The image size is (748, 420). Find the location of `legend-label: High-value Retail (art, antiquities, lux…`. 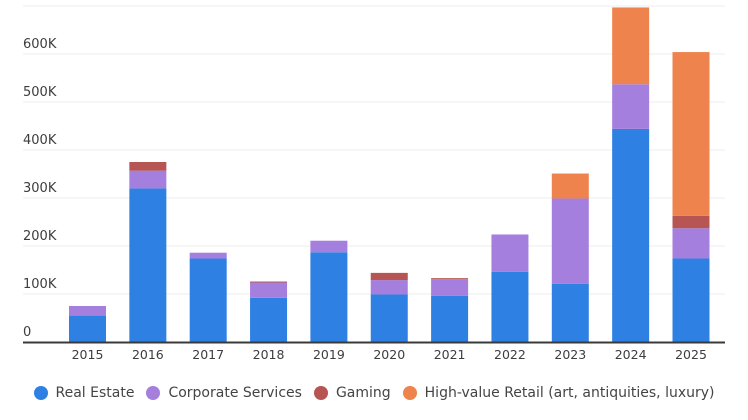

legend-label: High-value Retail (art, antiquities, lux… is located at coordinates (569, 393).